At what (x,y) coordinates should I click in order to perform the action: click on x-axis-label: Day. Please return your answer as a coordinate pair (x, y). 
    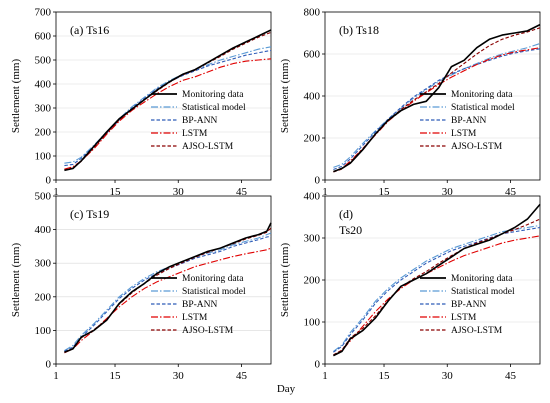
    Looking at the image, I should click on (286, 389).